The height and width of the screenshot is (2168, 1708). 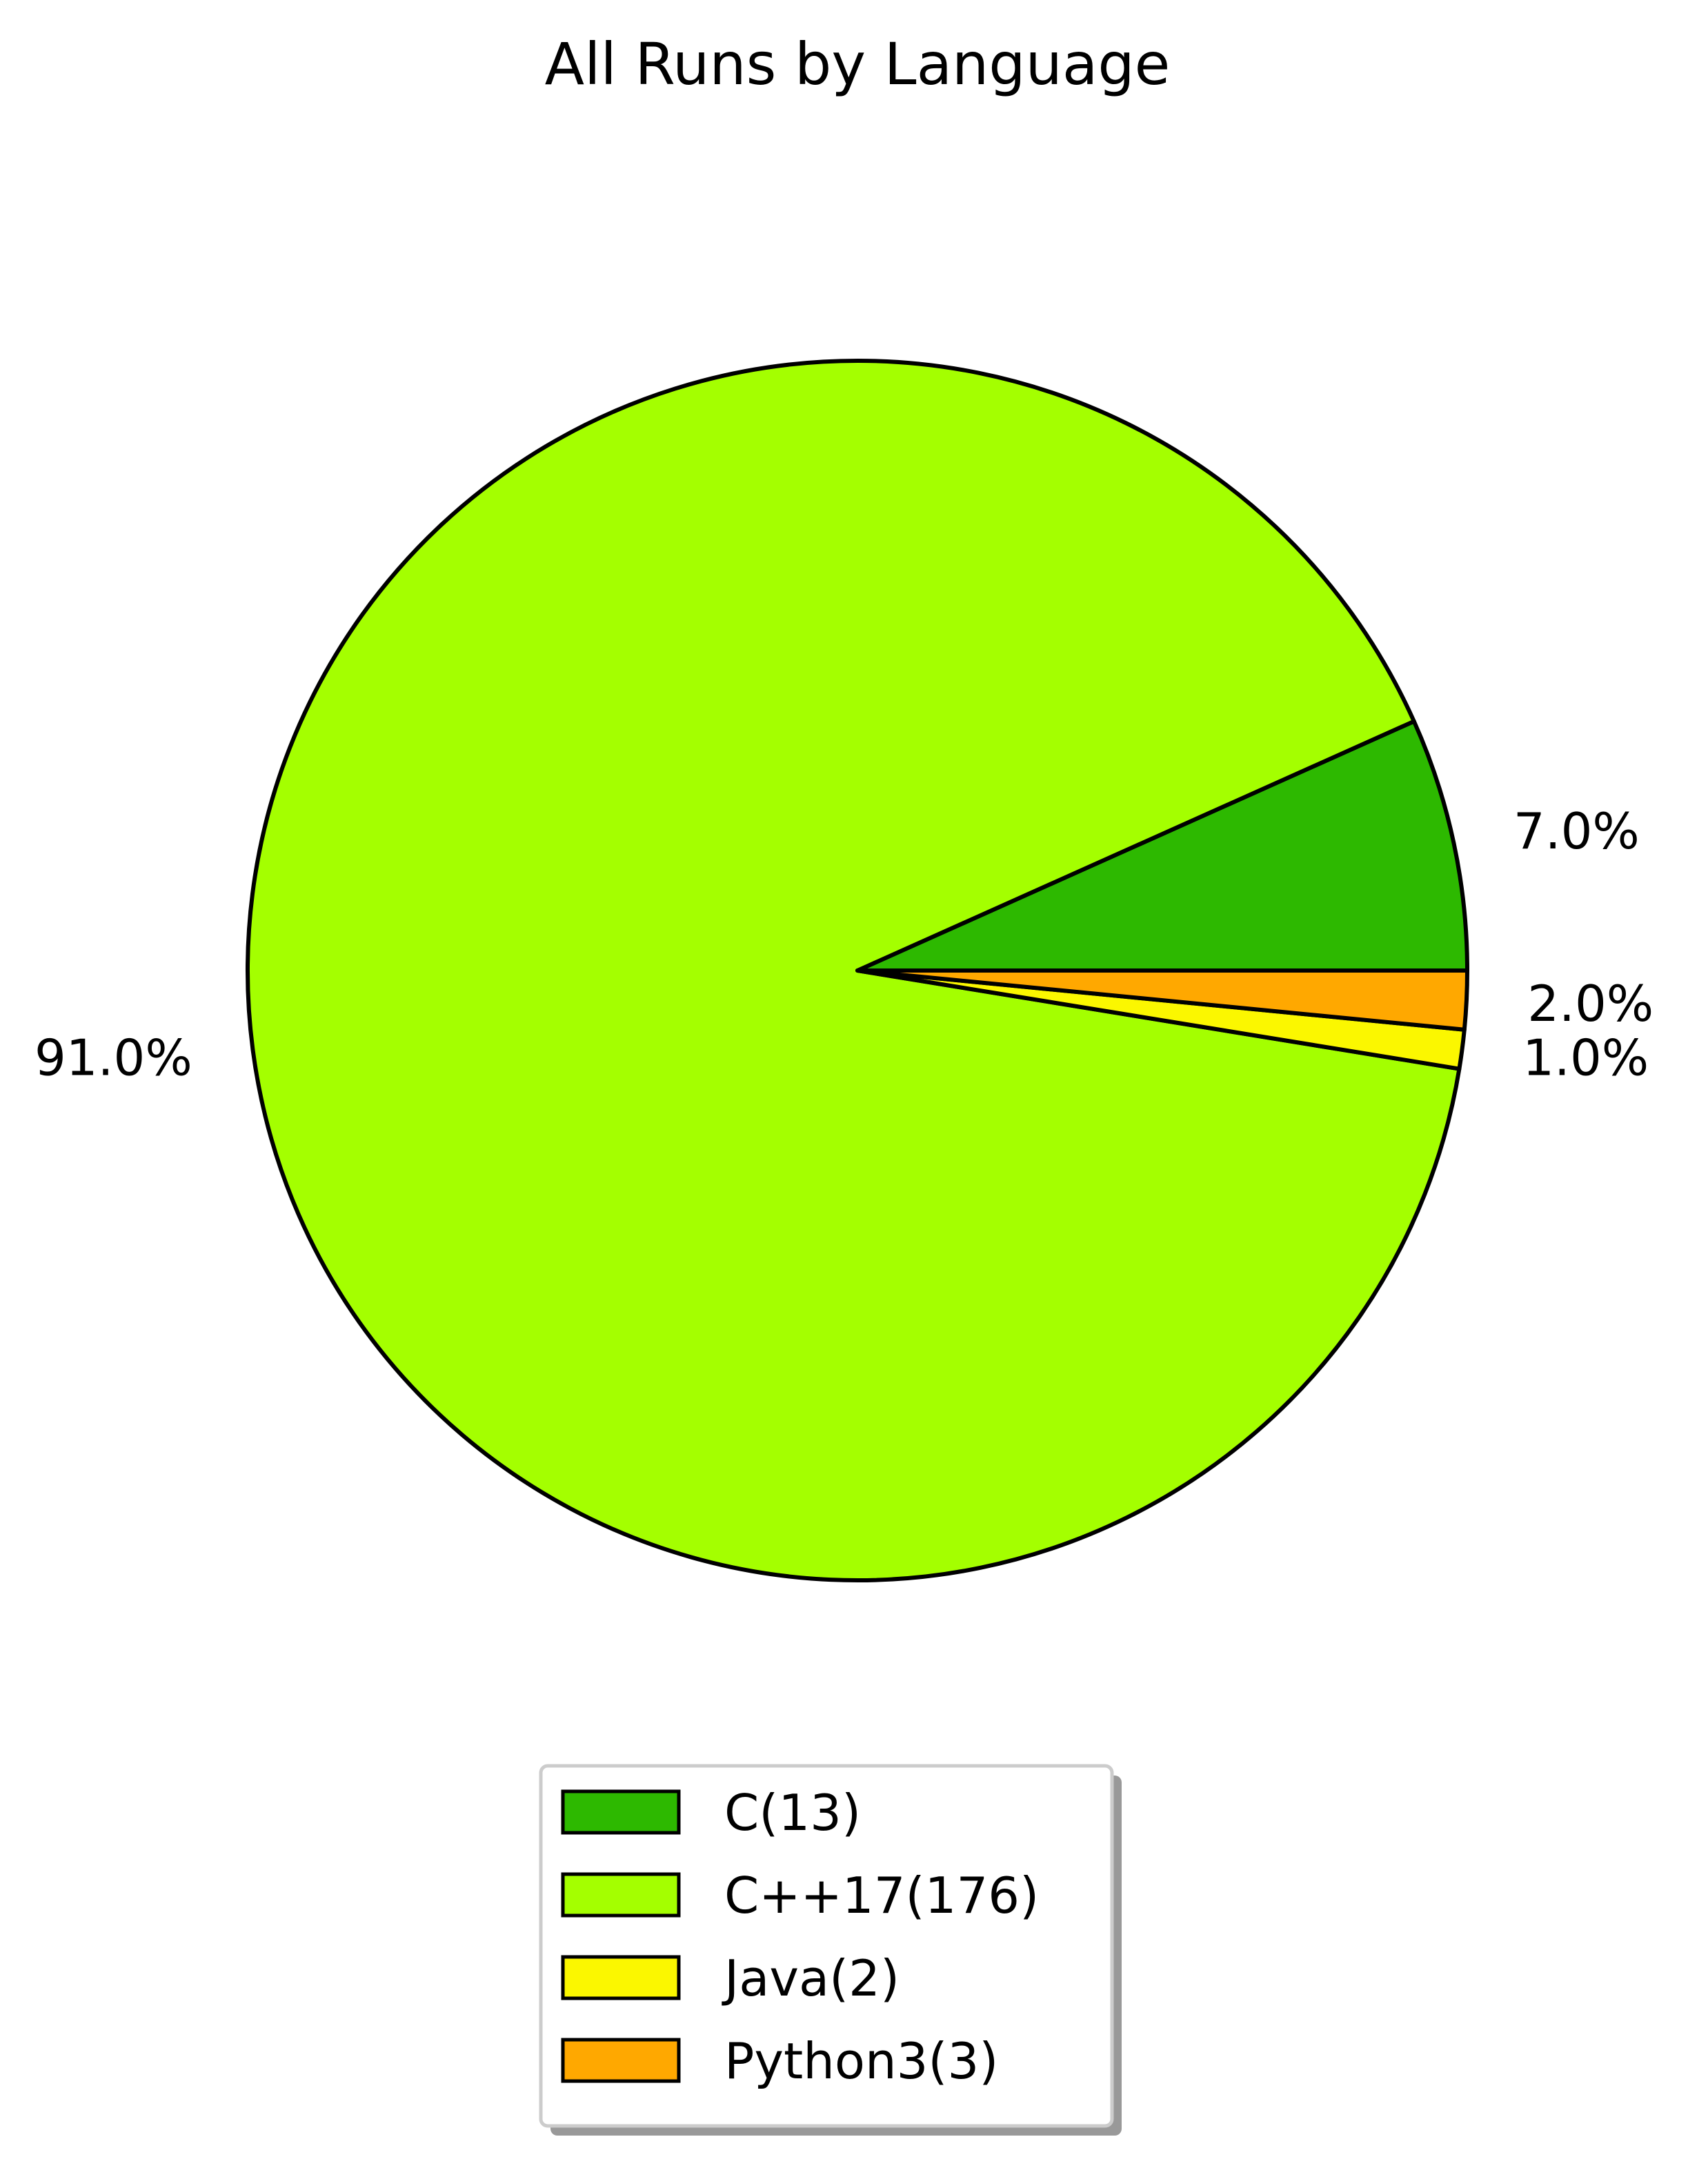 I want to click on pie-slice-c, so click(x=1162, y=846).